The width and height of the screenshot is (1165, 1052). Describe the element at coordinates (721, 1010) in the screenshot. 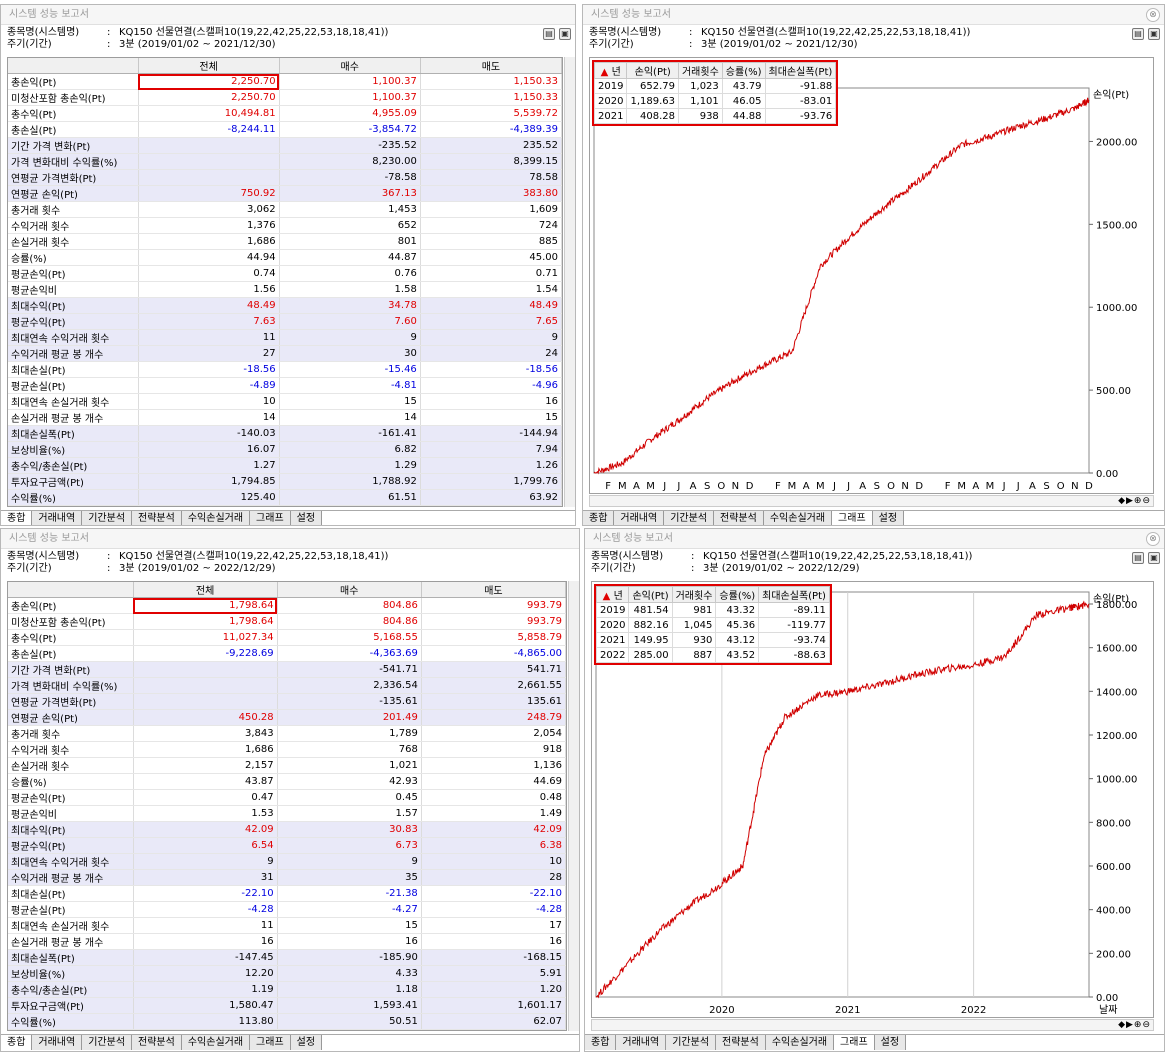

I see `x-tick-label: 2020` at that location.